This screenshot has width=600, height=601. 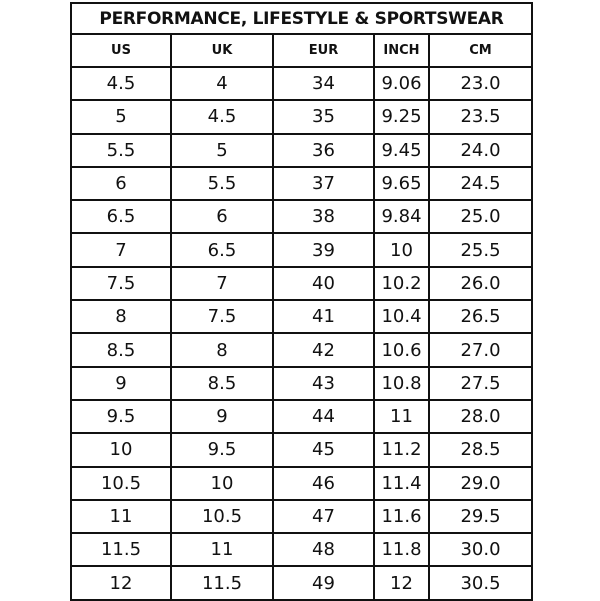 I want to click on table-row: 6.5 6 38 9.84 25.0, so click(x=301, y=217).